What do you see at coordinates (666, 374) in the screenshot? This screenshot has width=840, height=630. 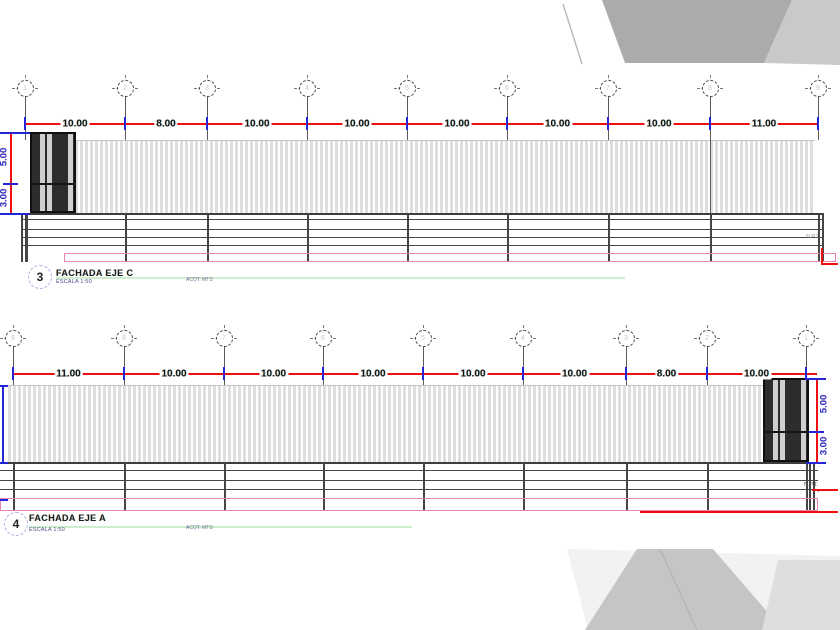 I see `dim-label: 8.00` at bounding box center [666, 374].